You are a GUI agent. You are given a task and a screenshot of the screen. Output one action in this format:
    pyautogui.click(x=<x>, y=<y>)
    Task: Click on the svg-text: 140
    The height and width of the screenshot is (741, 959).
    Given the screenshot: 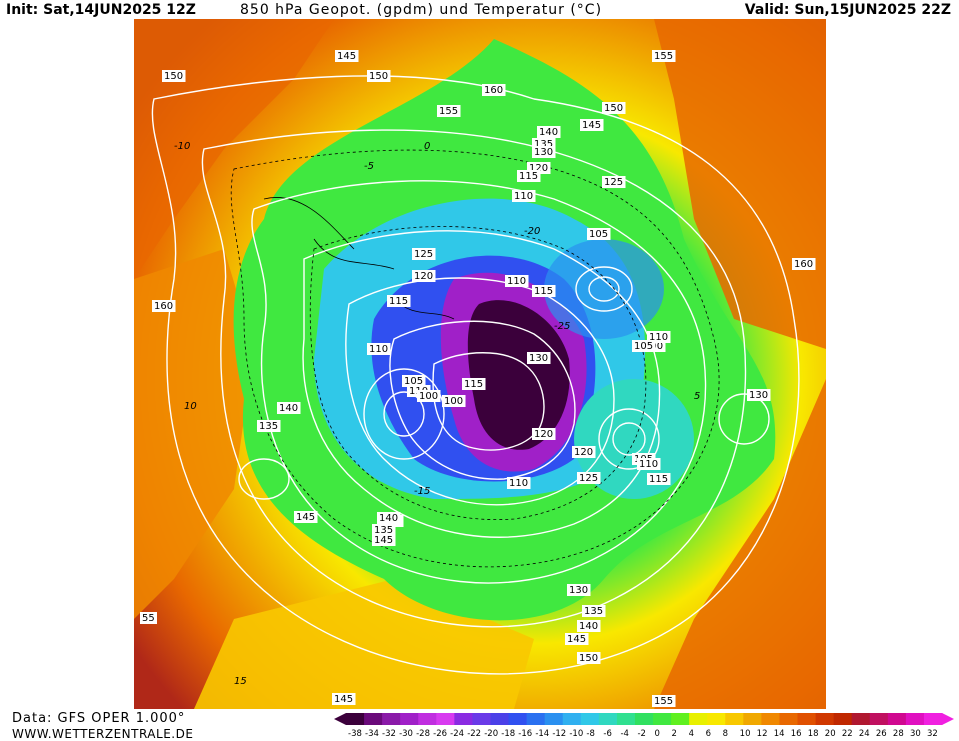 What is the action you would take?
    pyautogui.click(x=548, y=132)
    